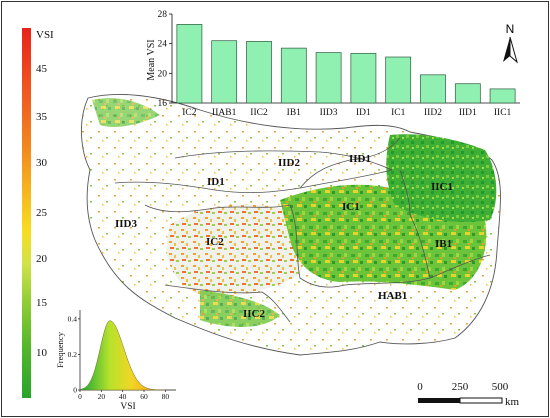  I want to click on bar-label-id1: ID1, so click(363, 113).